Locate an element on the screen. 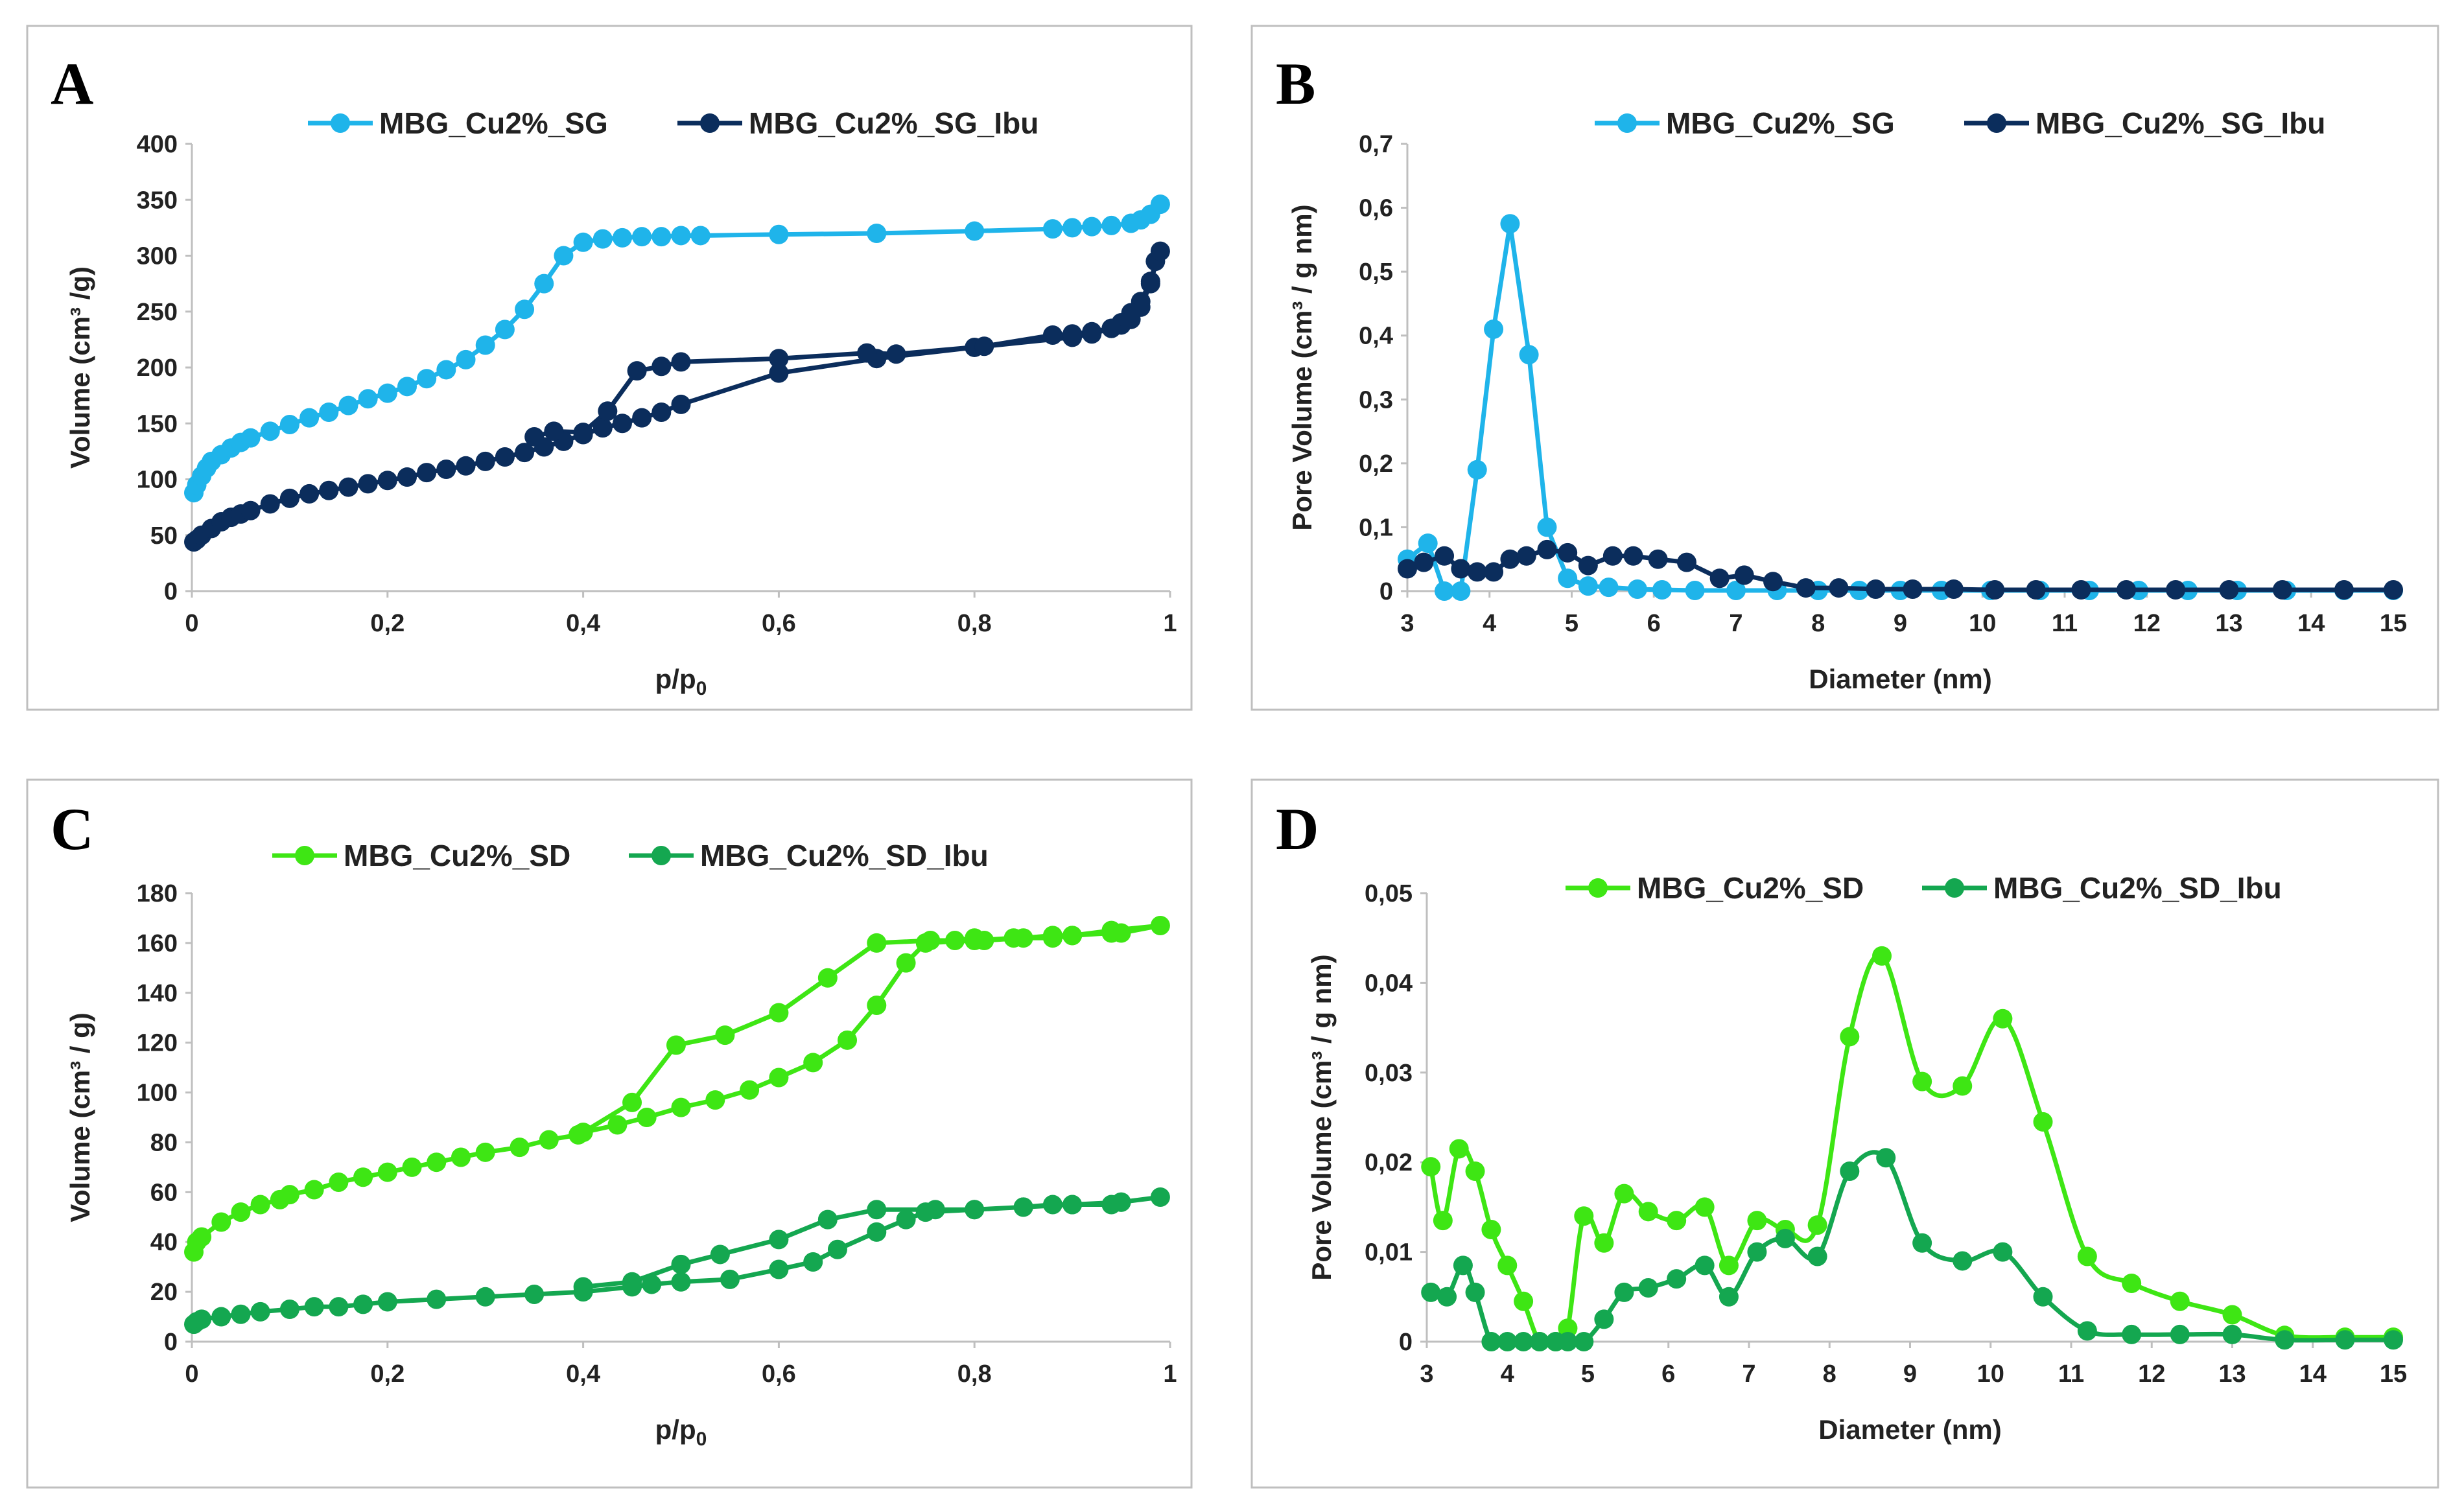 The image size is (2464, 1505). series-mbg-cu2-sd is located at coordinates (677, 1088).